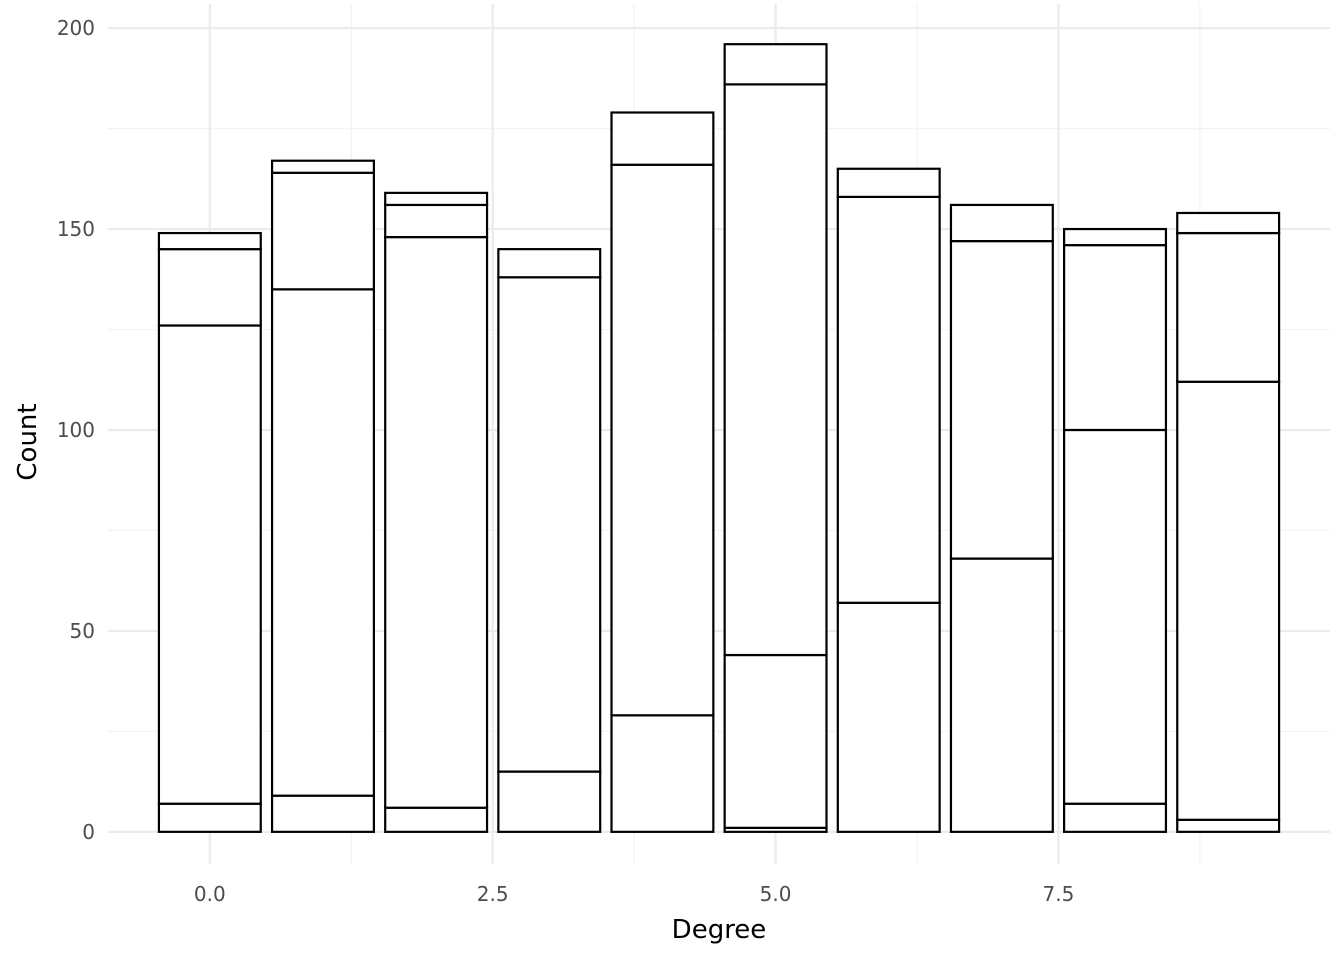 The image size is (1344, 960). I want to click on y-tick-label: 100, so click(76, 430).